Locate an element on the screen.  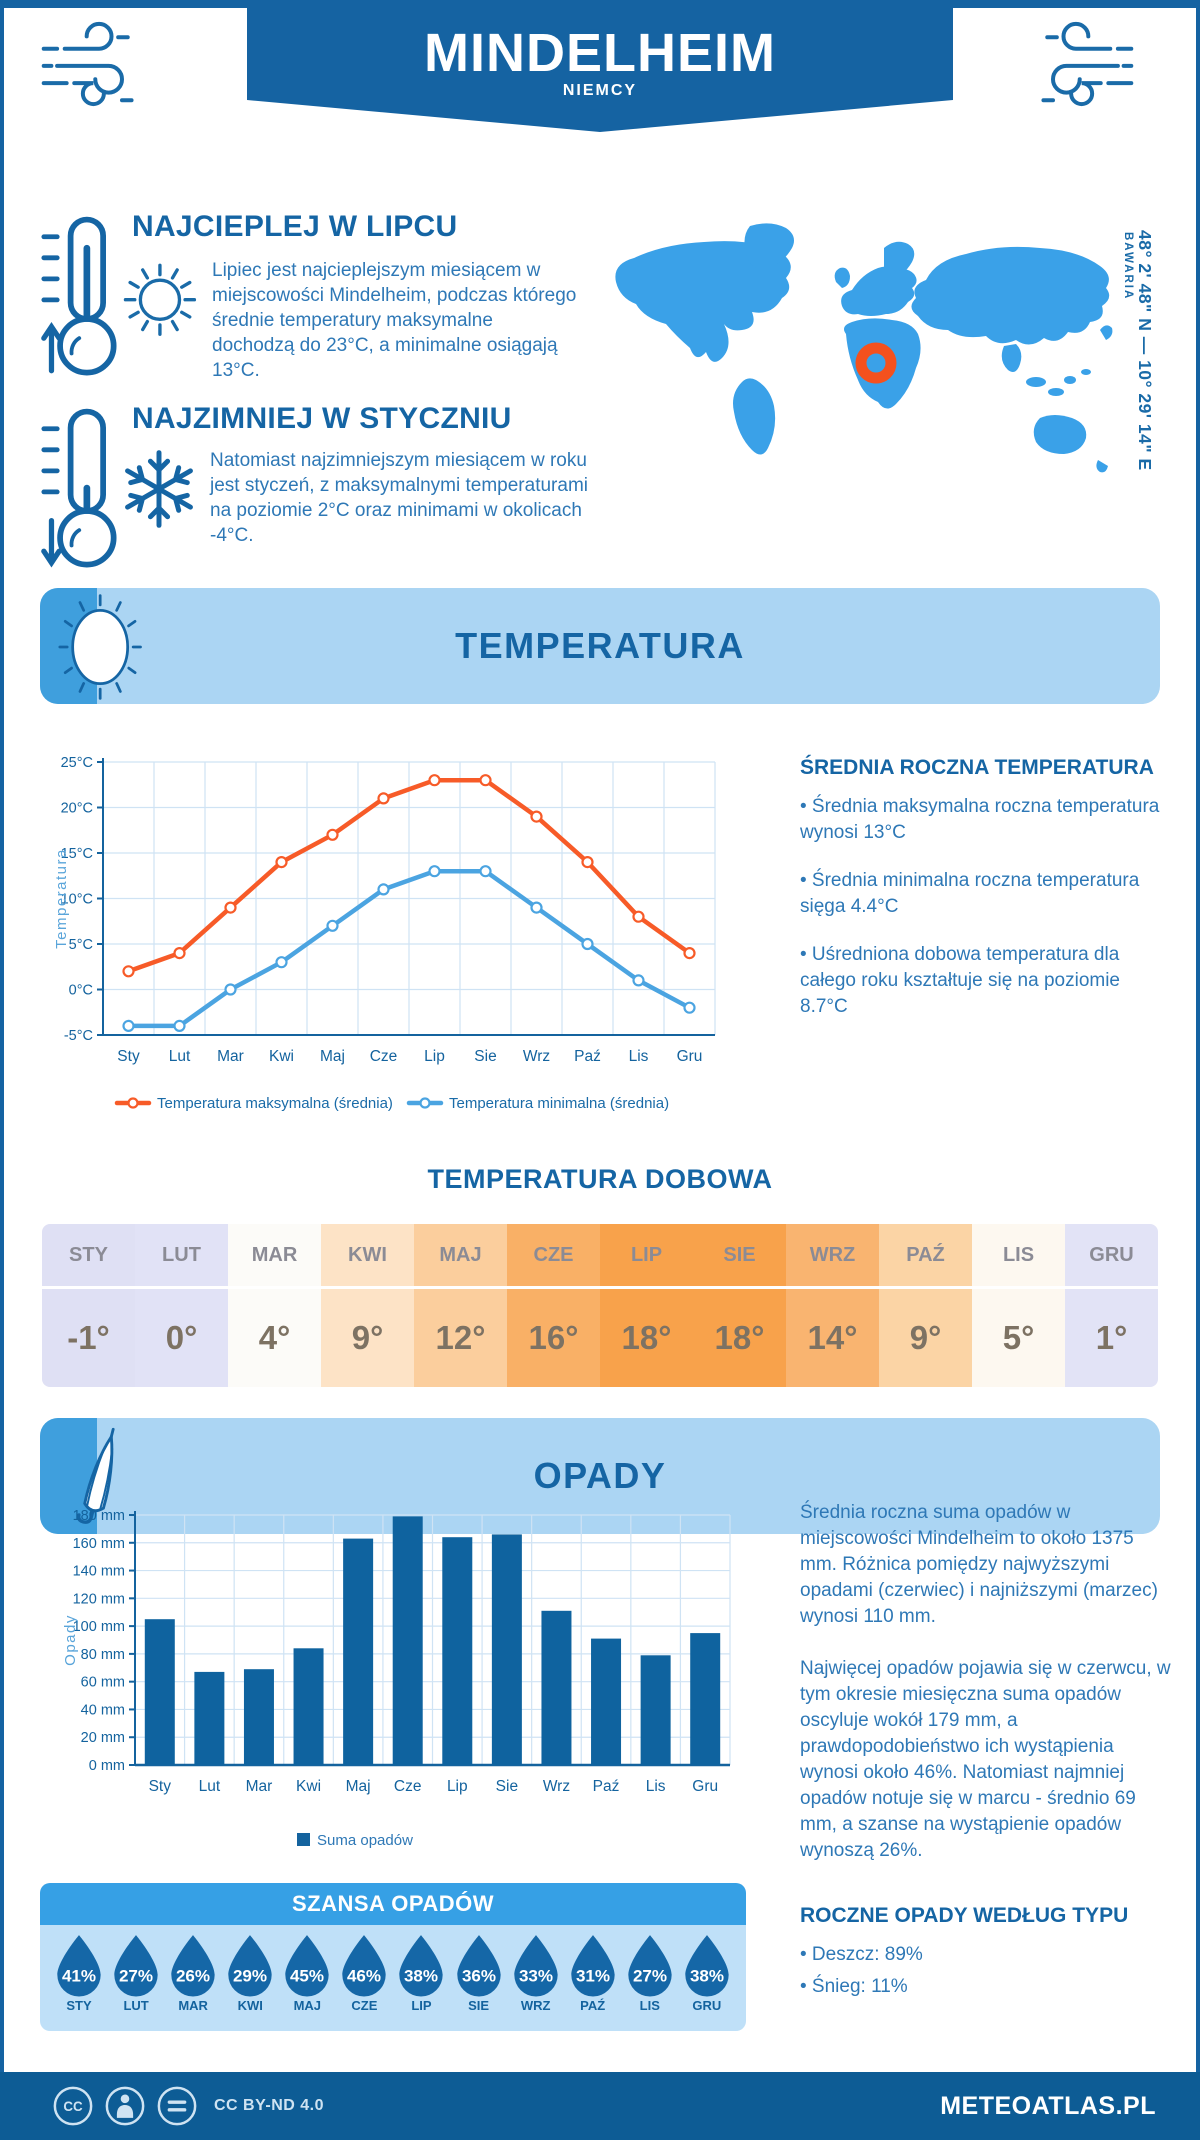
chance-value: 45% is located at coordinates (307, 1976).